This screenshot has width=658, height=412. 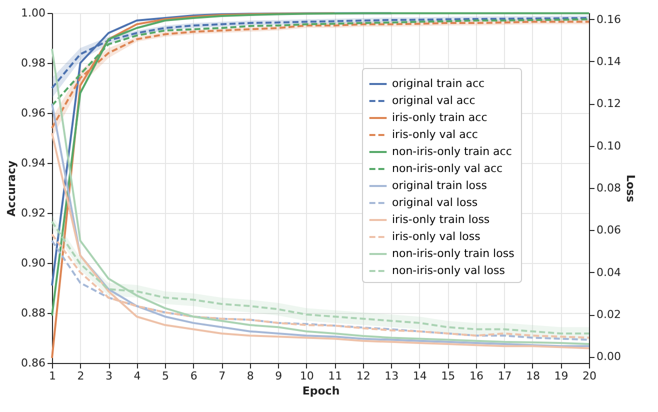 What do you see at coordinates (434, 100) in the screenshot?
I see `legend-label: original val acc` at bounding box center [434, 100].